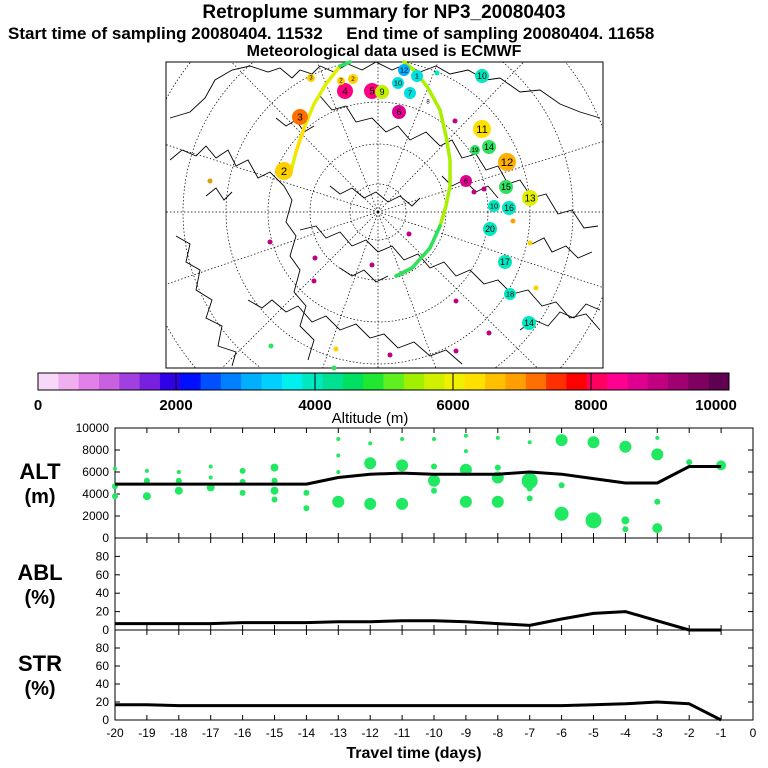 This screenshot has width=768, height=768. Describe the element at coordinates (370, 169) in the screenshot. I see `plume-trajectory` at that location.